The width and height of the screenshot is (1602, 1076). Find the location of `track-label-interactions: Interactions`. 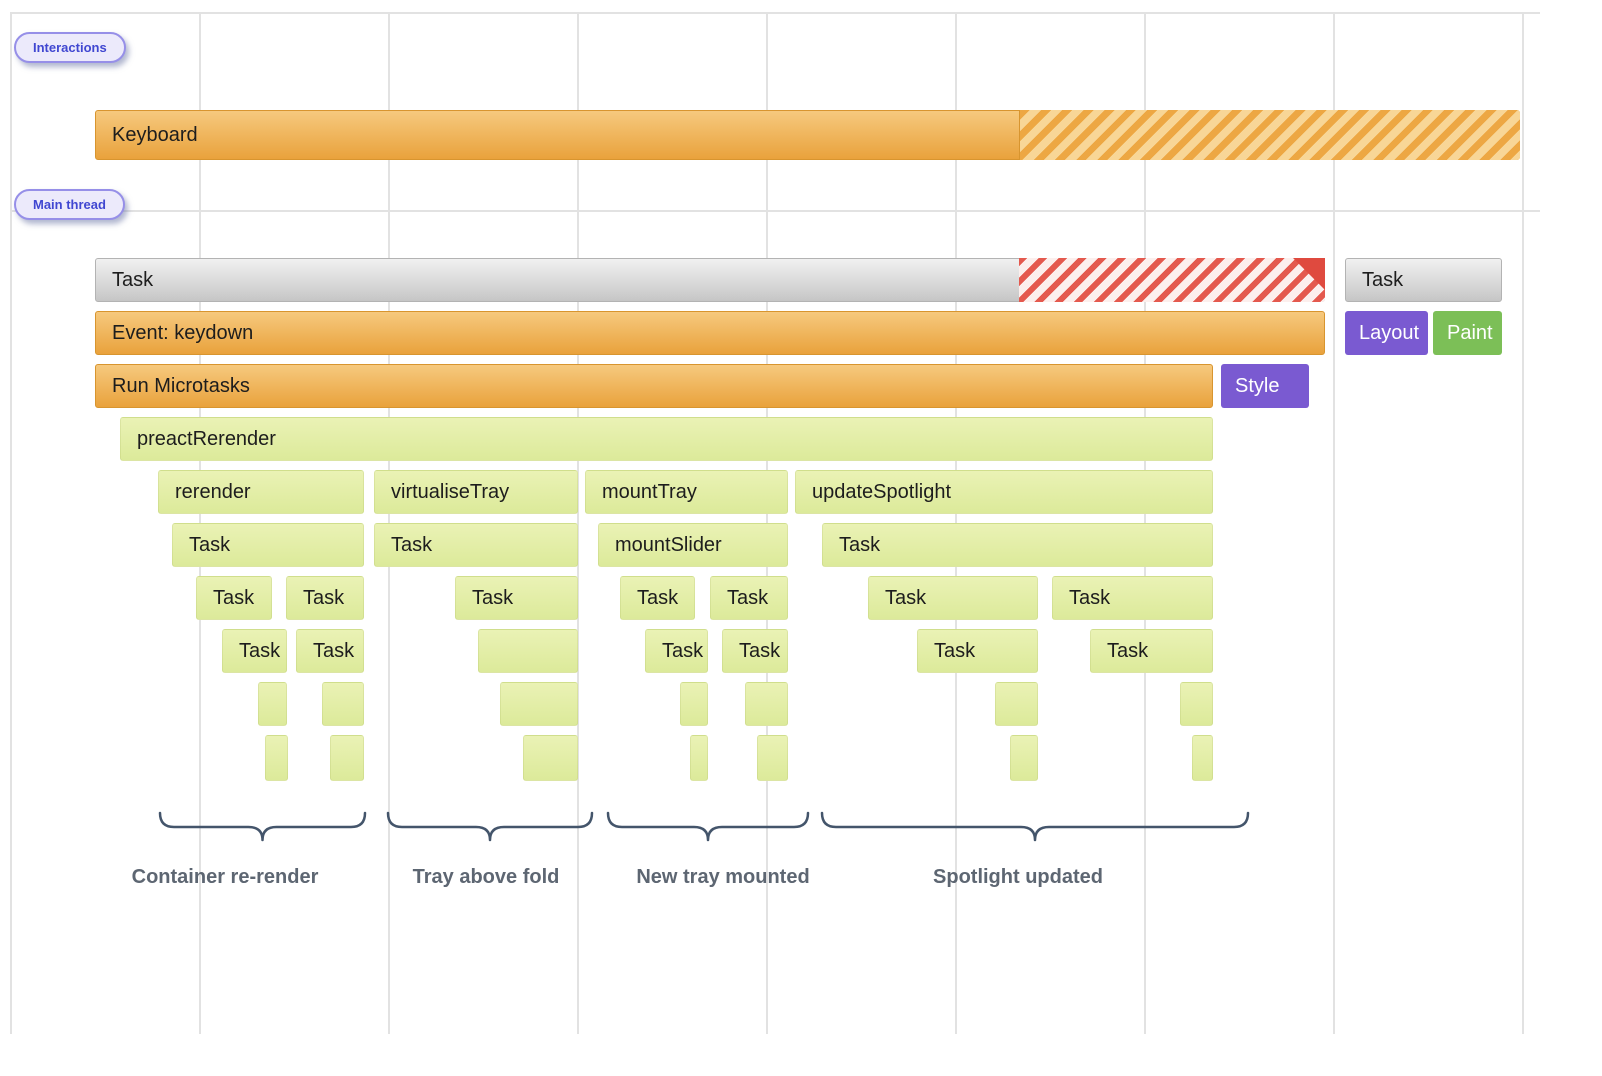

track-label-interactions: Interactions is located at coordinates (70, 47).